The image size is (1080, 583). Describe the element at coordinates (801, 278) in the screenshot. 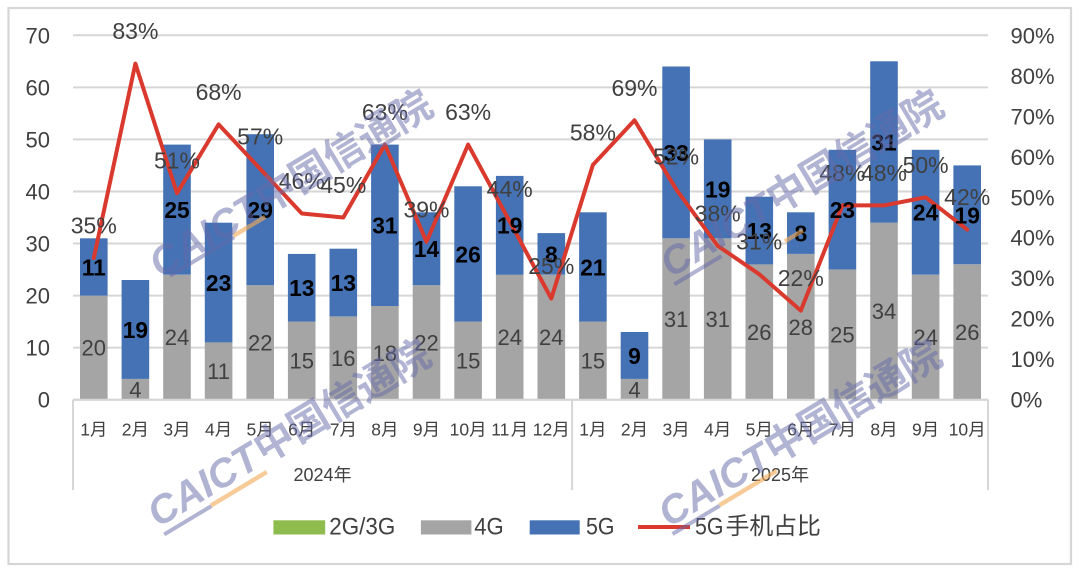

I see `svg-text: 22%` at that location.